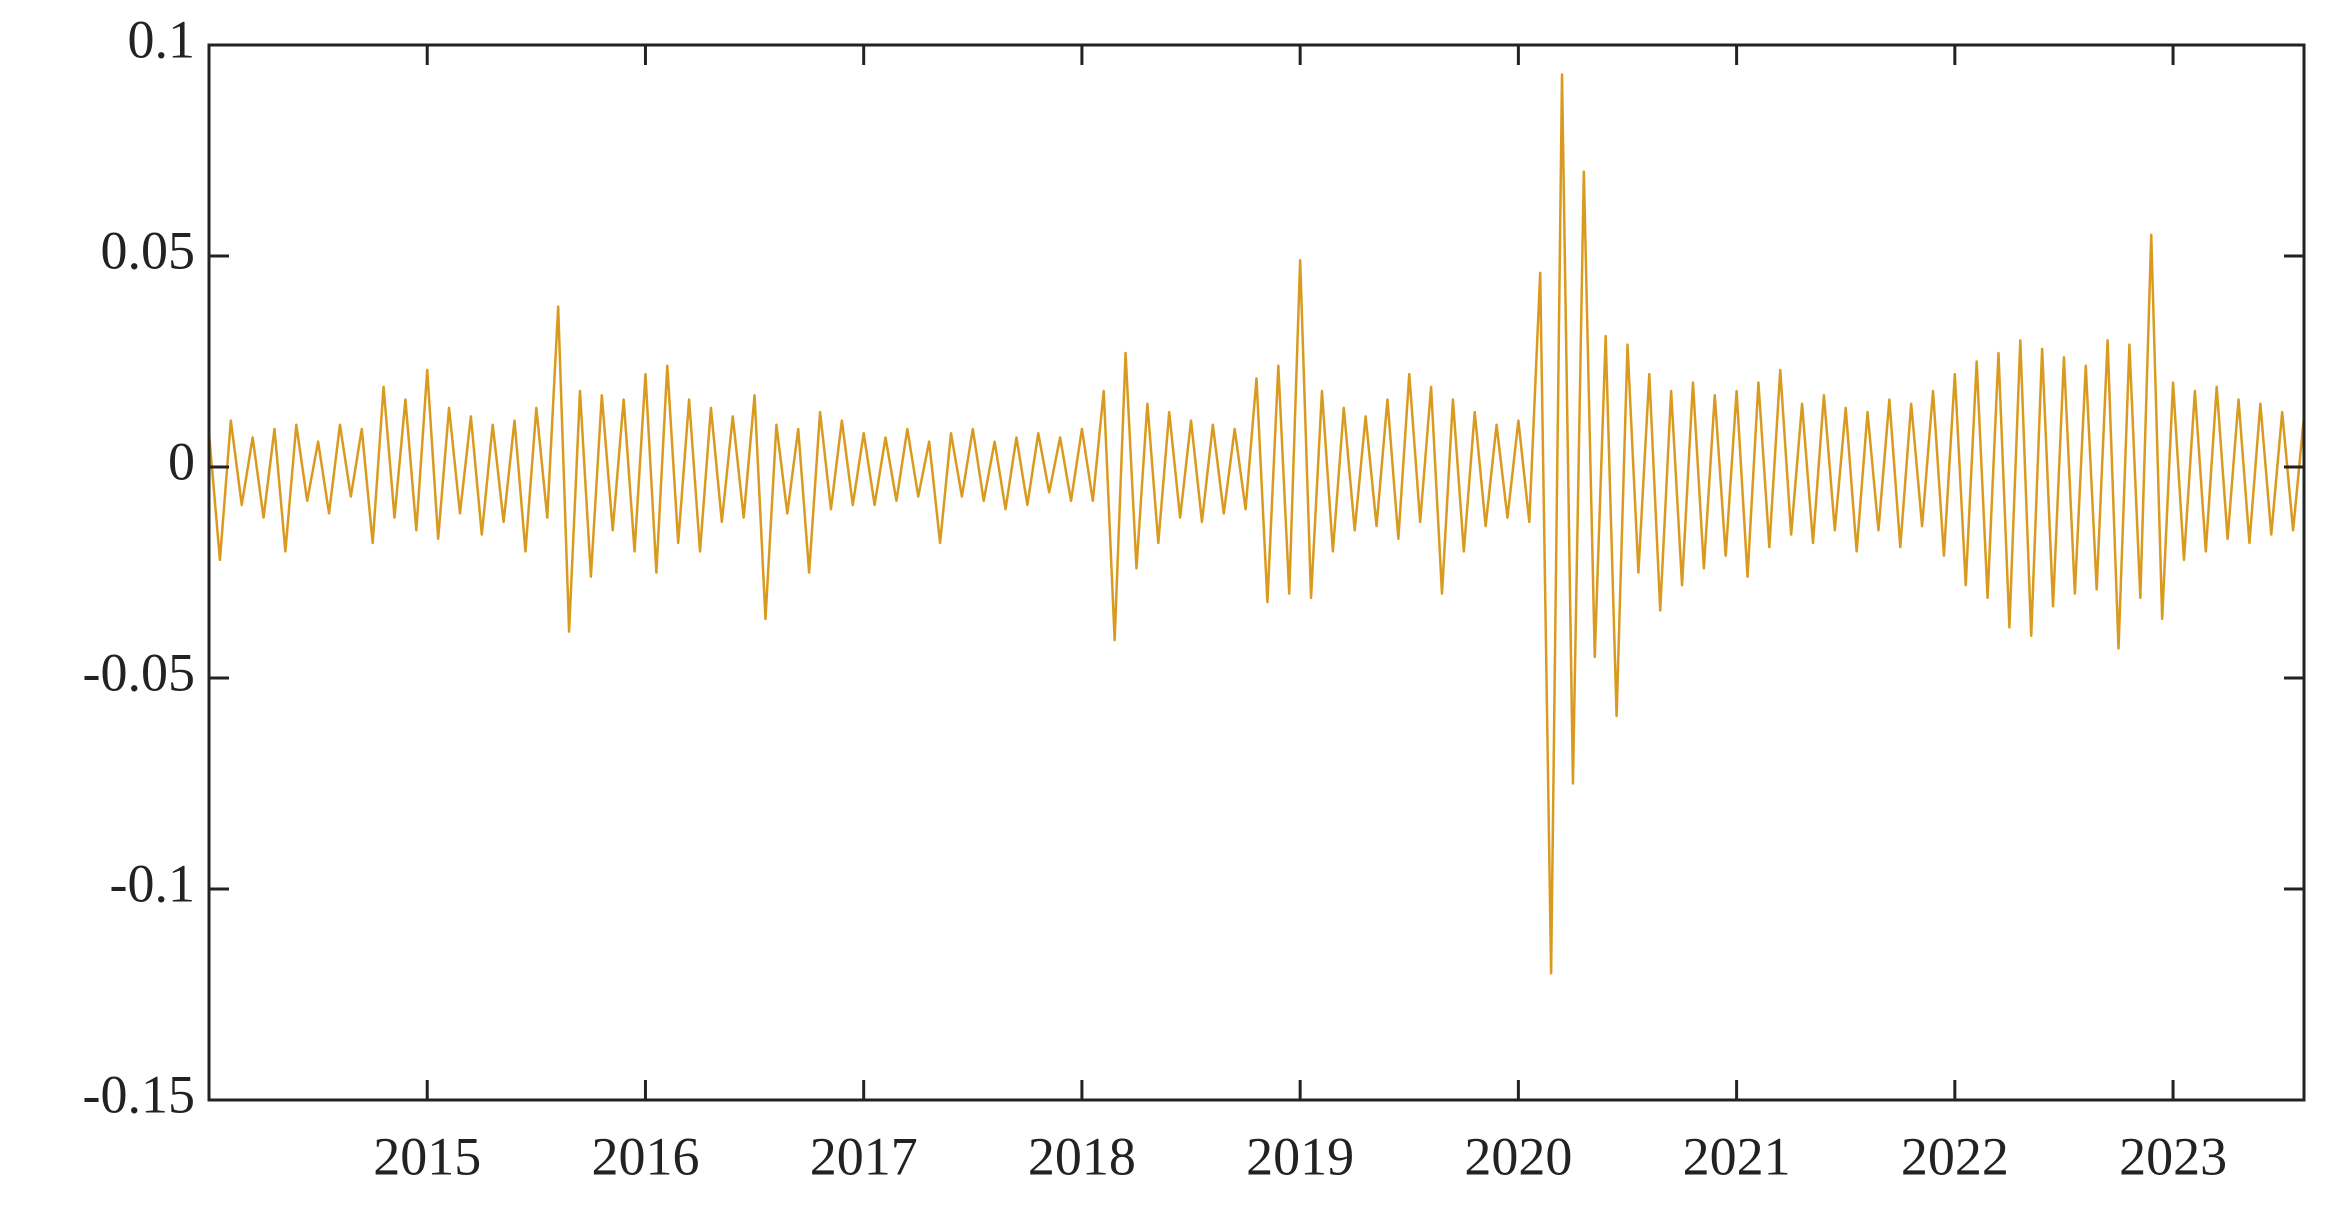  What do you see at coordinates (1518, 1156) in the screenshot?
I see `x-tick-label: 2020` at bounding box center [1518, 1156].